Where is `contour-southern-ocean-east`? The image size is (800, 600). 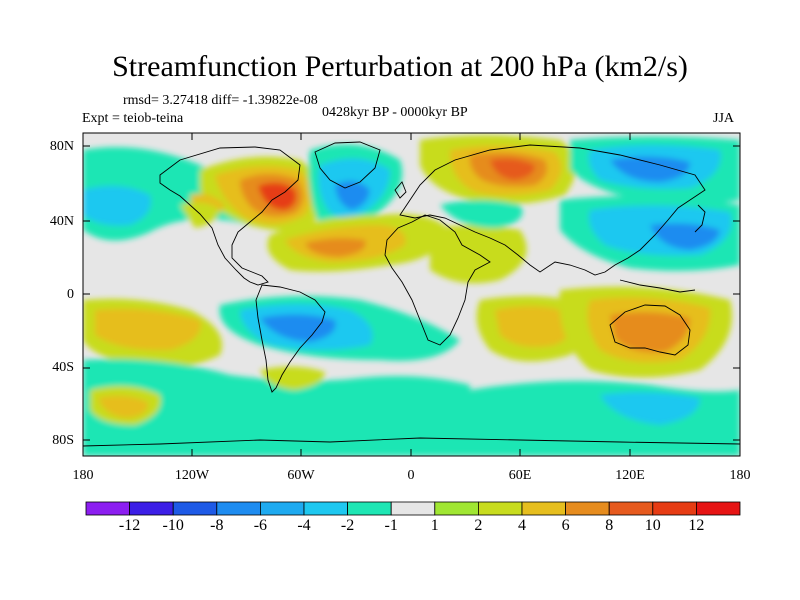
contour-southern-ocean-east is located at coordinates (605, 418).